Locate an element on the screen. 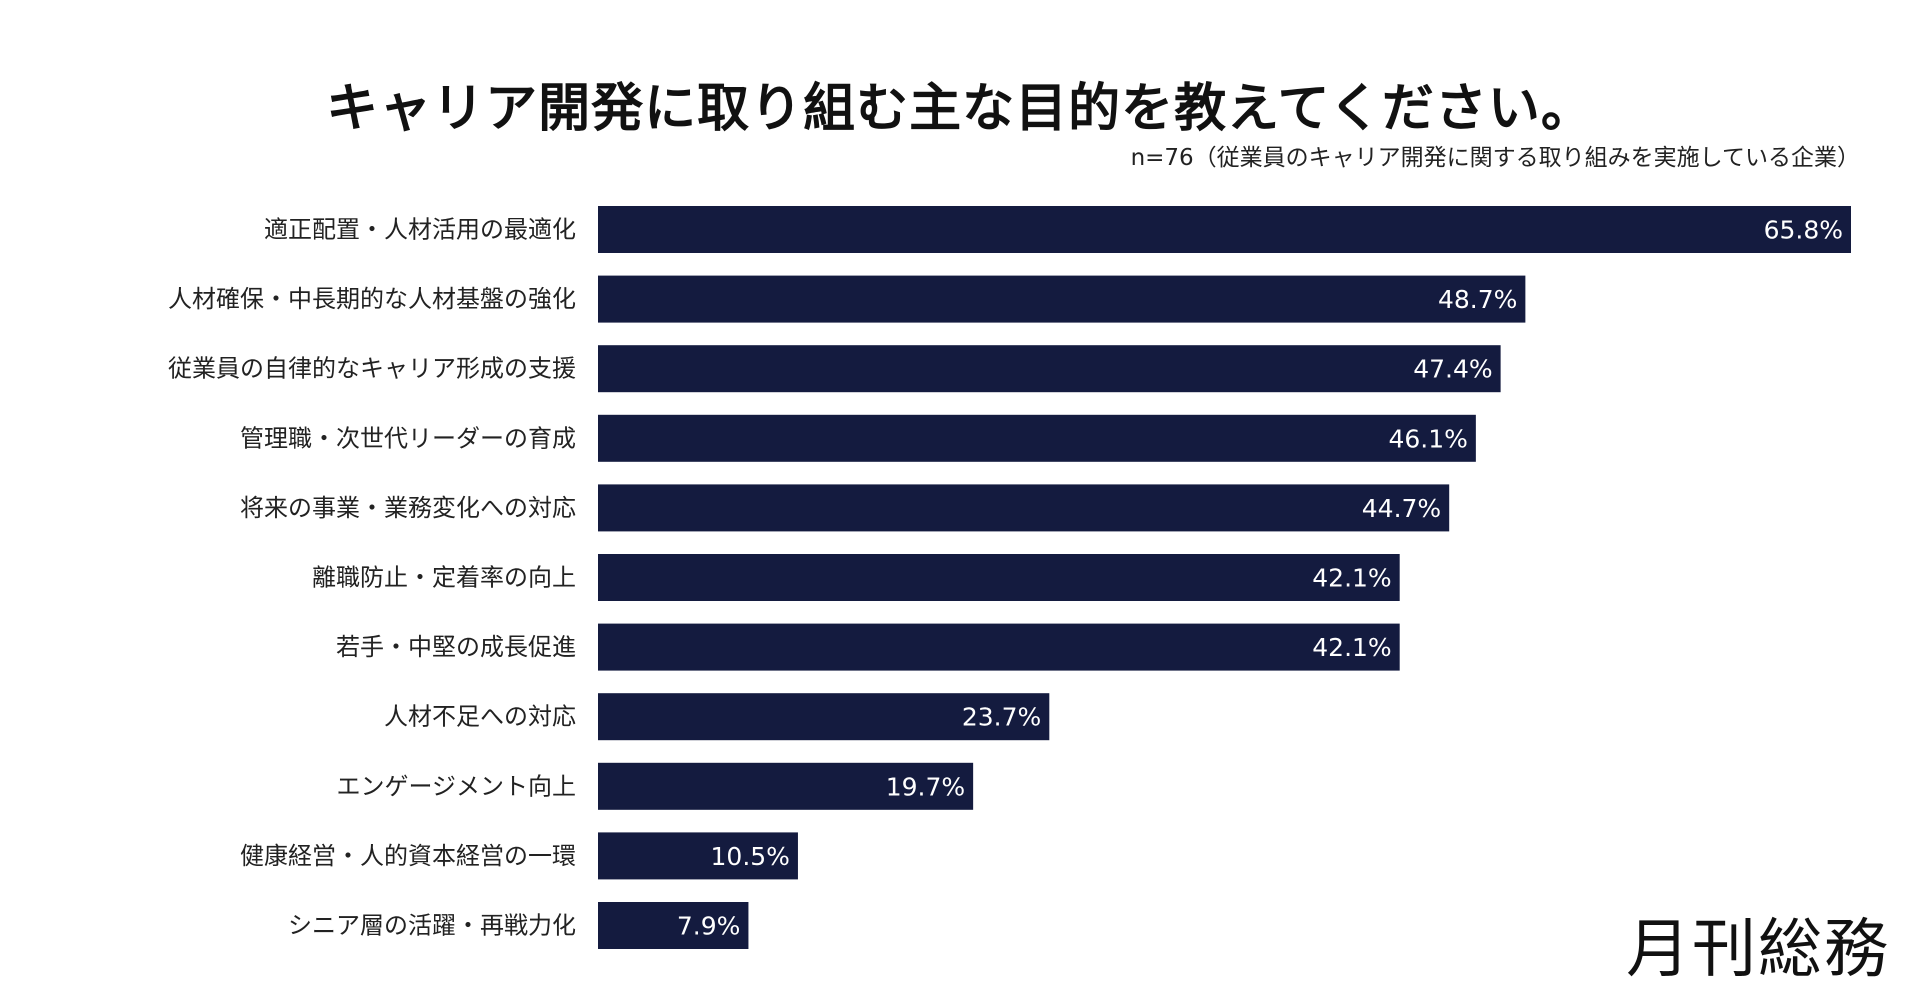  chart-title: キャリア開発に取り組む主な目的を教えてください。 is located at coordinates (960, 109).